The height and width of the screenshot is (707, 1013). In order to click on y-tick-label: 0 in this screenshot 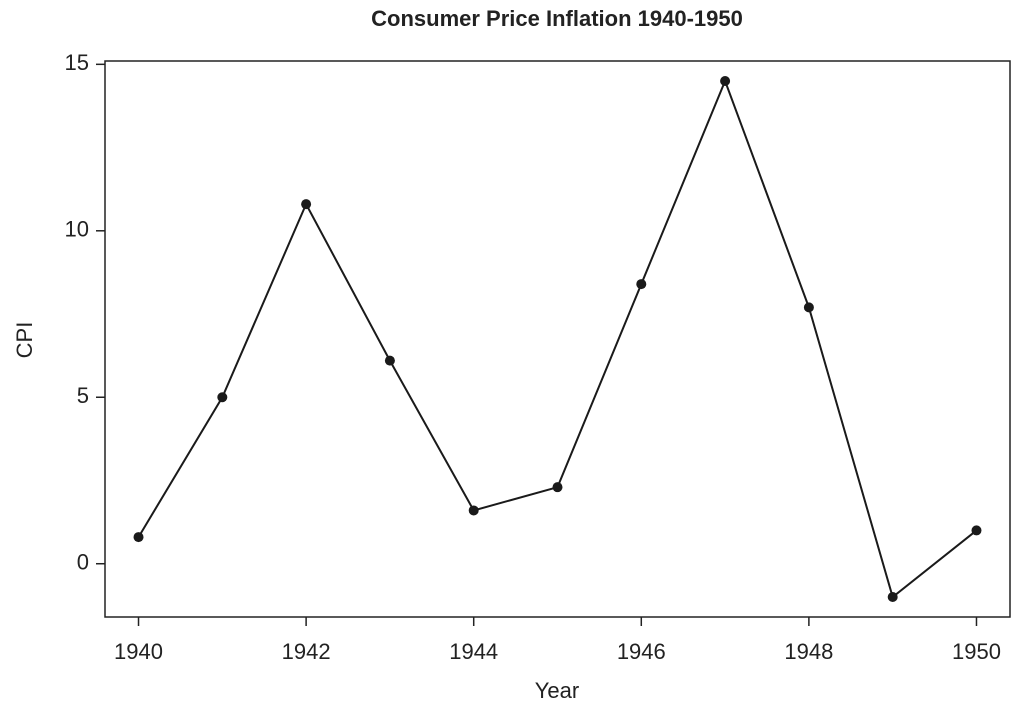, I will do `click(83, 562)`.